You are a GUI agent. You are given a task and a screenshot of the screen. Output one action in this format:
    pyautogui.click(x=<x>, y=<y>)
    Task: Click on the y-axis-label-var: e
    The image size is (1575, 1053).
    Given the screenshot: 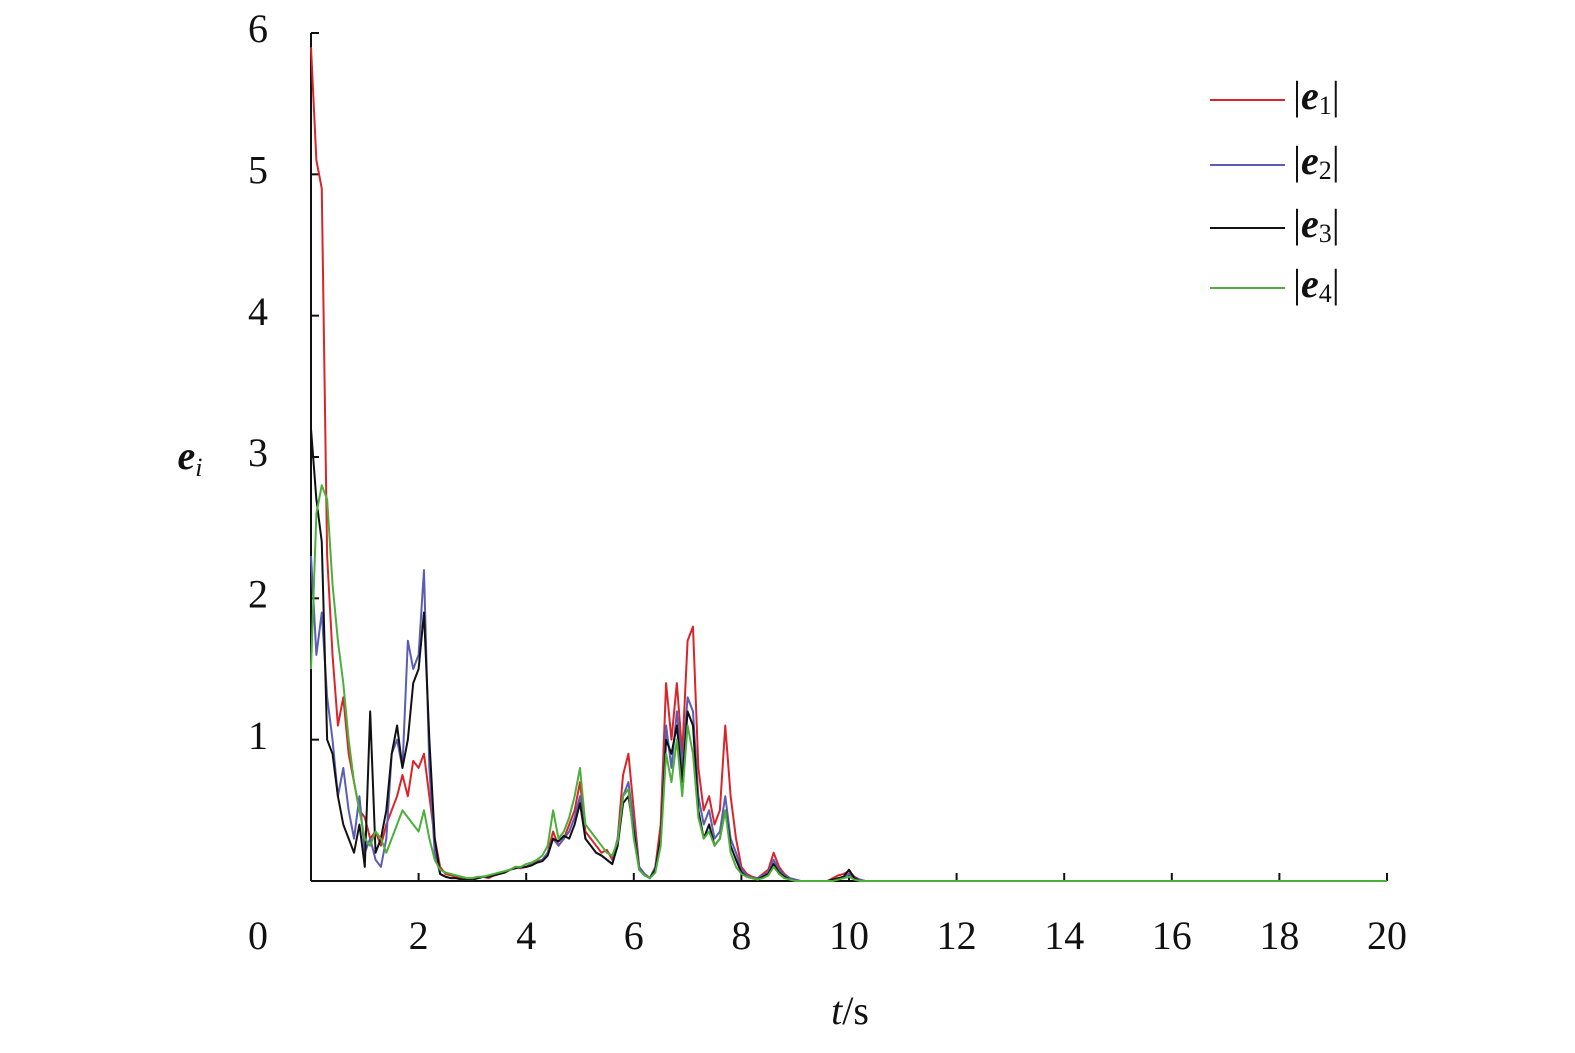 What is the action you would take?
    pyautogui.click(x=187, y=455)
    